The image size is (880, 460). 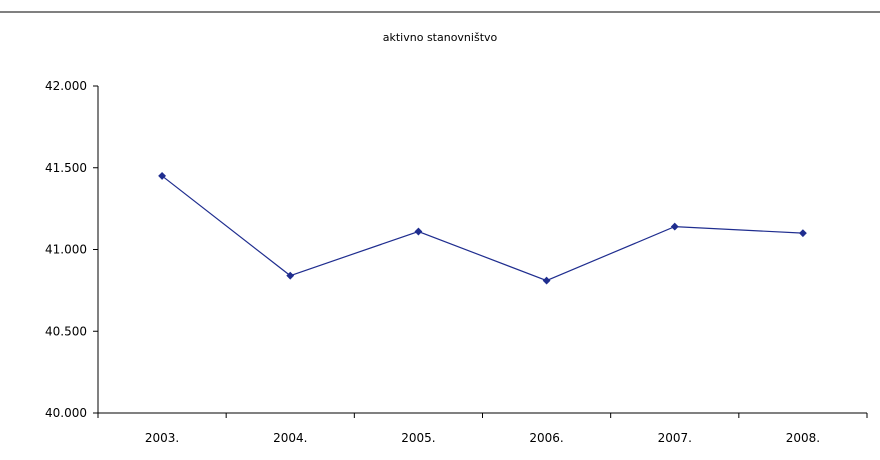 I want to click on x-tick-label: 2003., so click(x=162, y=438).